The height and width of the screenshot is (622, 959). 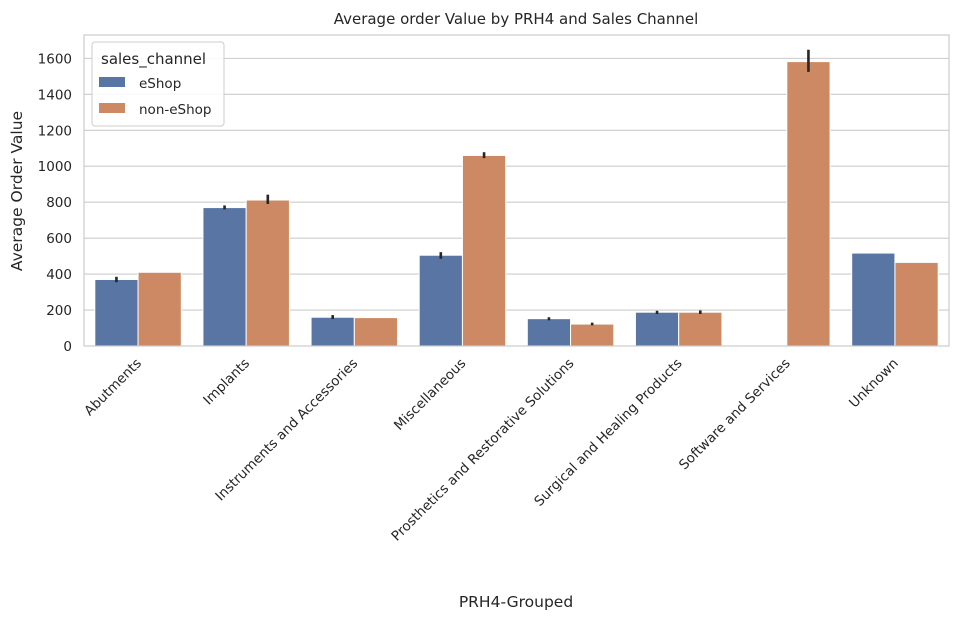 What do you see at coordinates (55, 167) in the screenshot?
I see `y-tick-label: 1000` at bounding box center [55, 167].